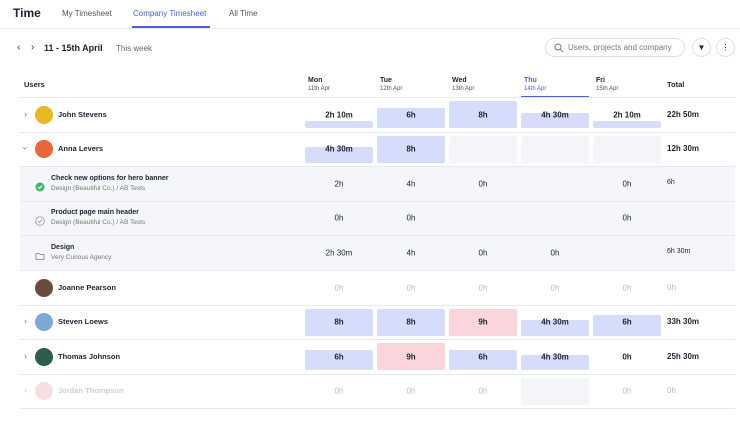  What do you see at coordinates (315, 80) in the screenshot?
I see `column-day: Mon` at bounding box center [315, 80].